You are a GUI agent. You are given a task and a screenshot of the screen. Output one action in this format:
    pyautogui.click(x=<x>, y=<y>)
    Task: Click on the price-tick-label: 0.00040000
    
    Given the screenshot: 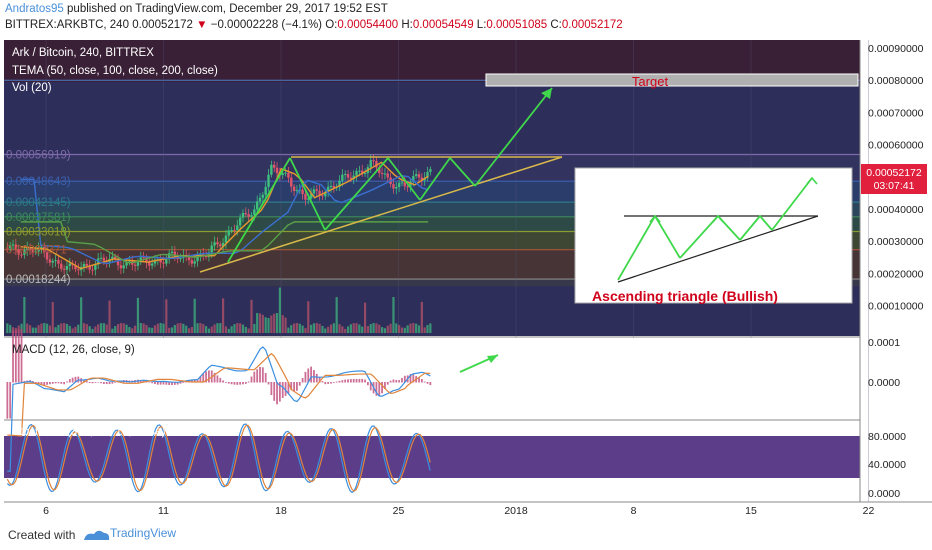 What is the action you would take?
    pyautogui.click(x=896, y=210)
    